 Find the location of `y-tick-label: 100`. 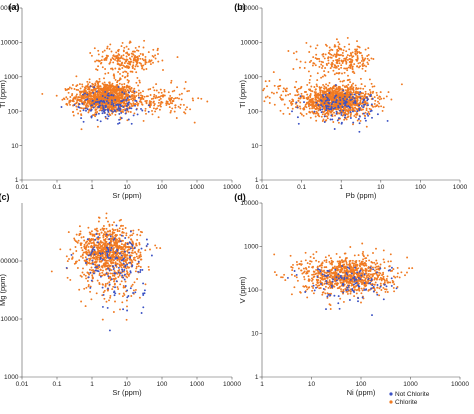

y-tick-label: 100 is located at coordinates (253, 111).